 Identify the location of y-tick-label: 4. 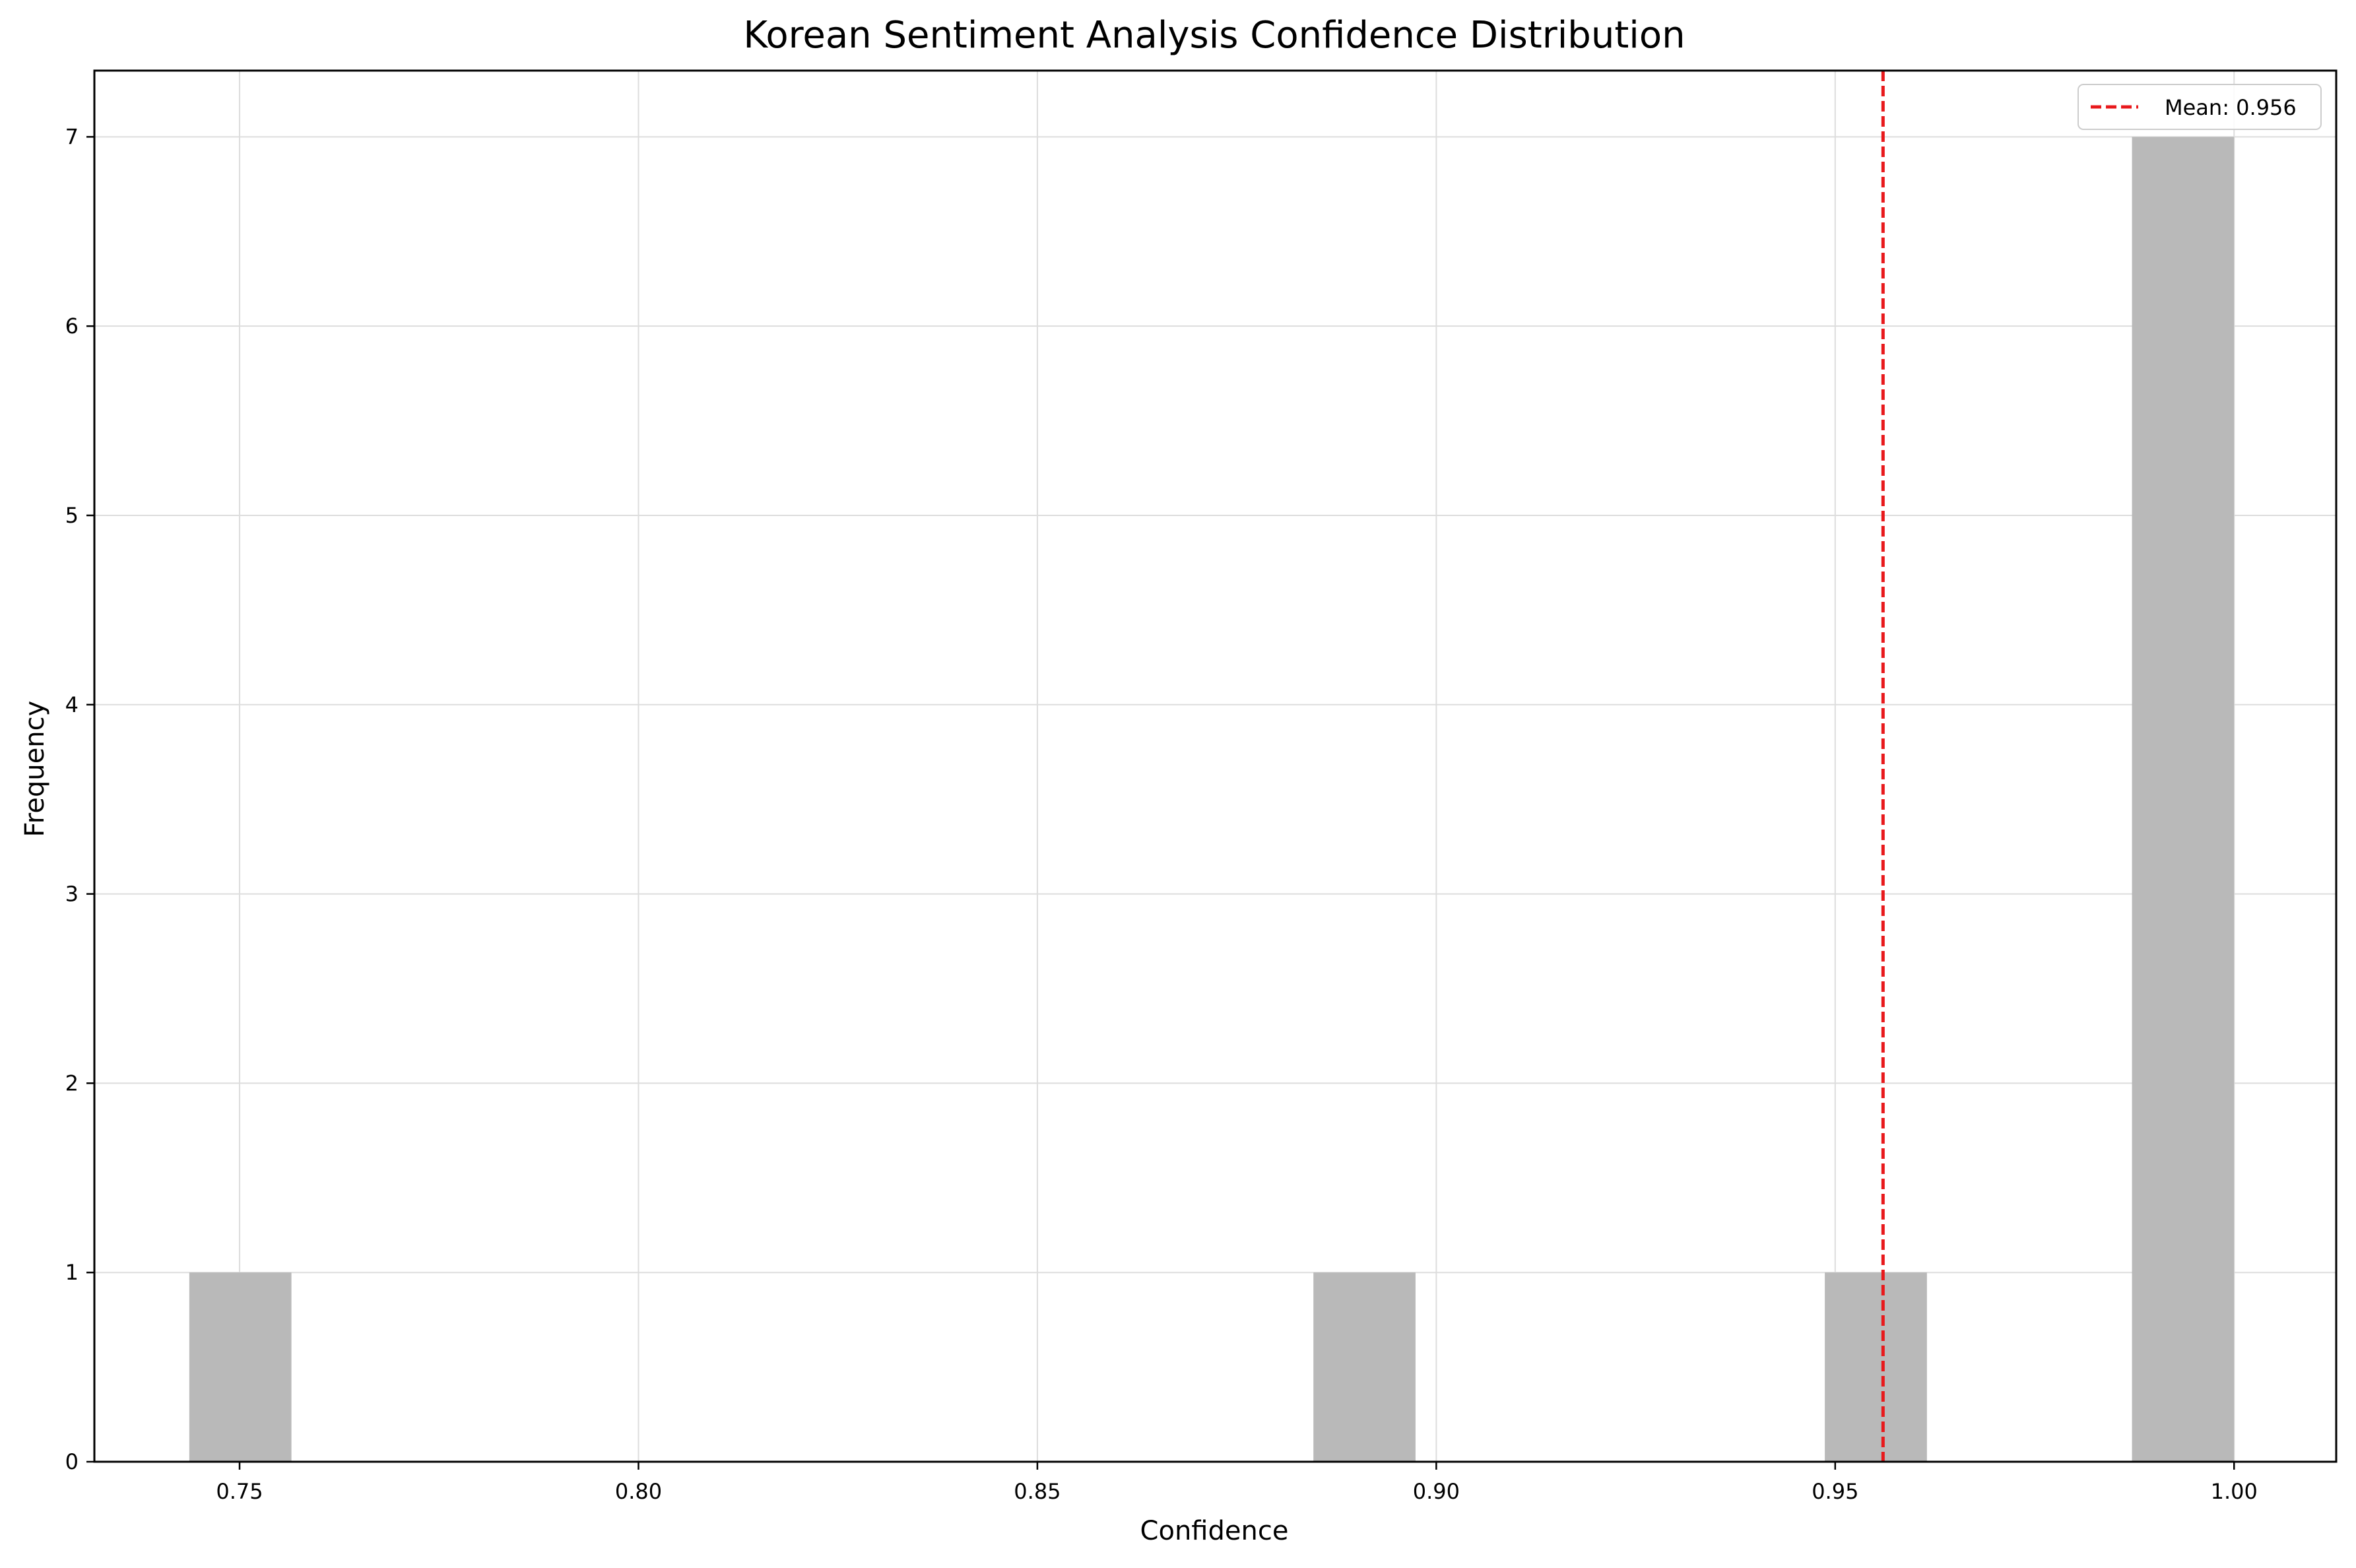
(72, 705).